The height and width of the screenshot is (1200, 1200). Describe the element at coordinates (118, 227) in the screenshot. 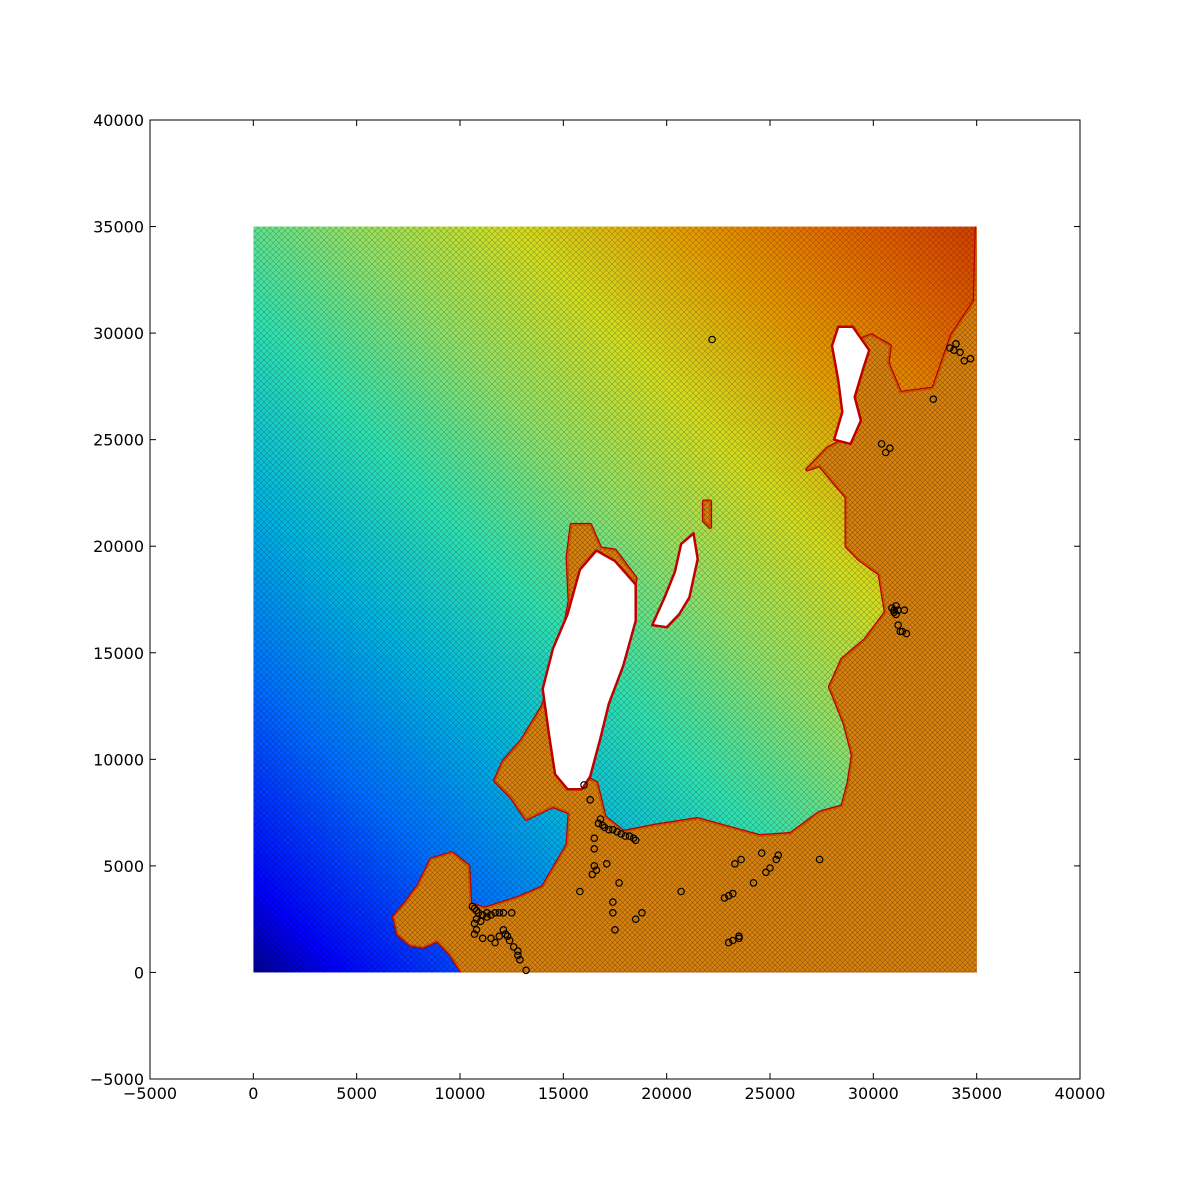

I see `y-tick-label: 35000` at that location.